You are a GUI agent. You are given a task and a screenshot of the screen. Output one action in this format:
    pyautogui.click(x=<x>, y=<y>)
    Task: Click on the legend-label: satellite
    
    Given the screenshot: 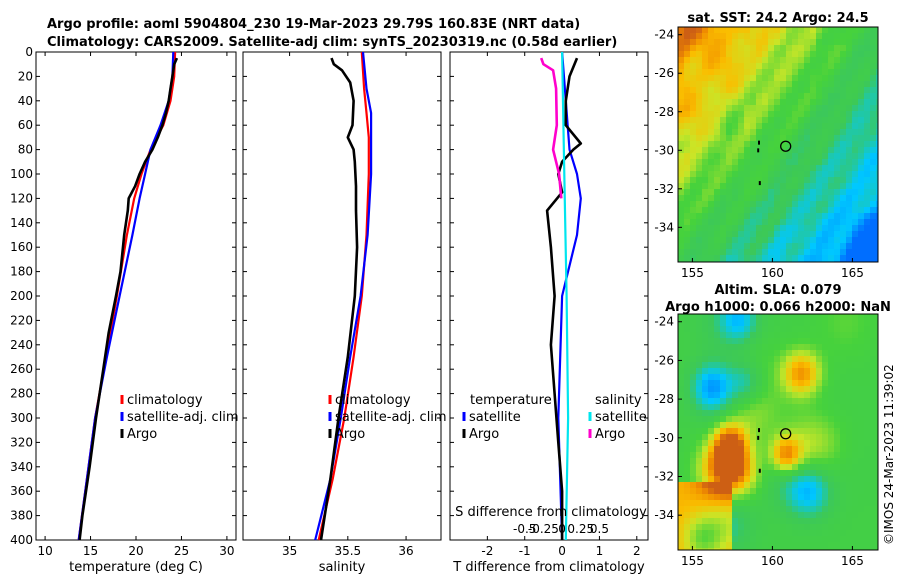 What is the action you would take?
    pyautogui.click(x=621, y=417)
    